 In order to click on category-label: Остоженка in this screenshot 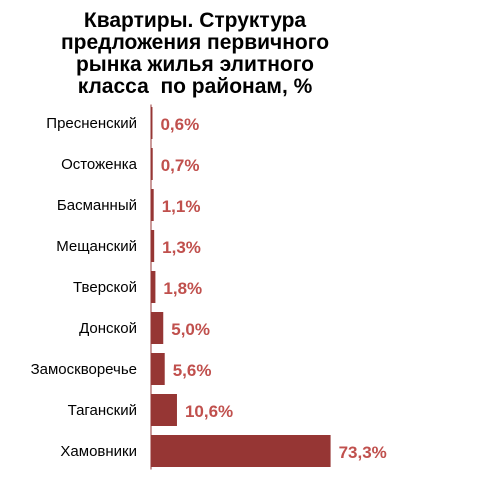, I will do `click(99, 164)`.